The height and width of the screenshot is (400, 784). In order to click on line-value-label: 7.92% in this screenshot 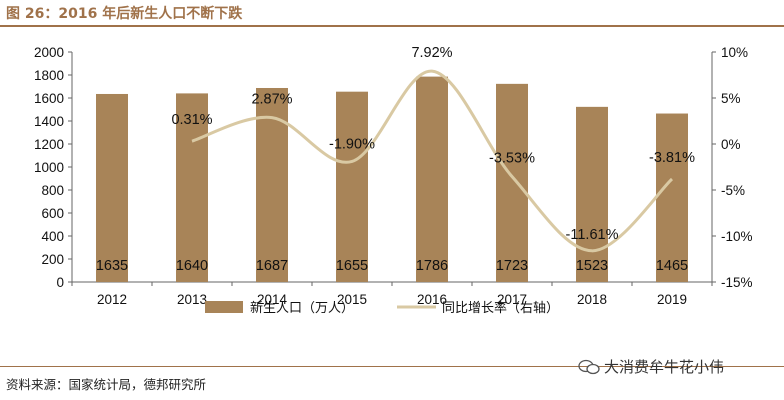, I will do `click(431, 53)`.